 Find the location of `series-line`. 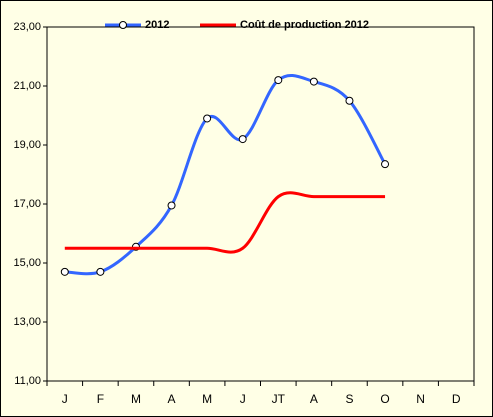

series-line is located at coordinates (225, 222).